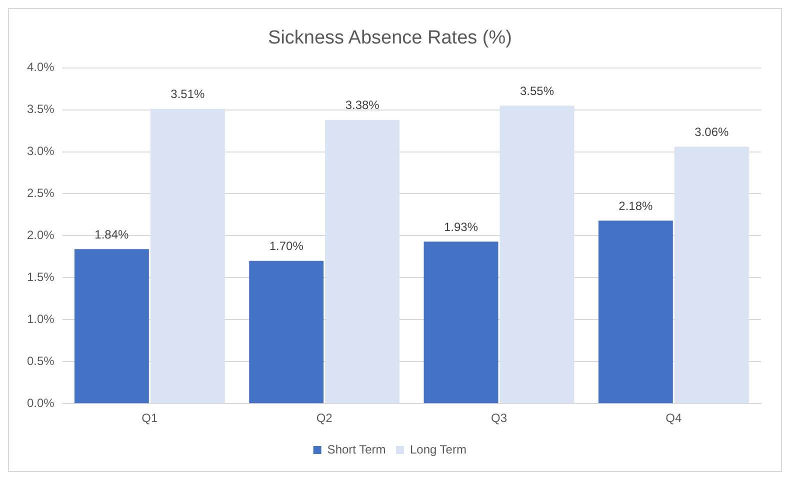 The image size is (790, 480). Describe the element at coordinates (112, 234) in the screenshot. I see `data-label: 1.84%` at that location.